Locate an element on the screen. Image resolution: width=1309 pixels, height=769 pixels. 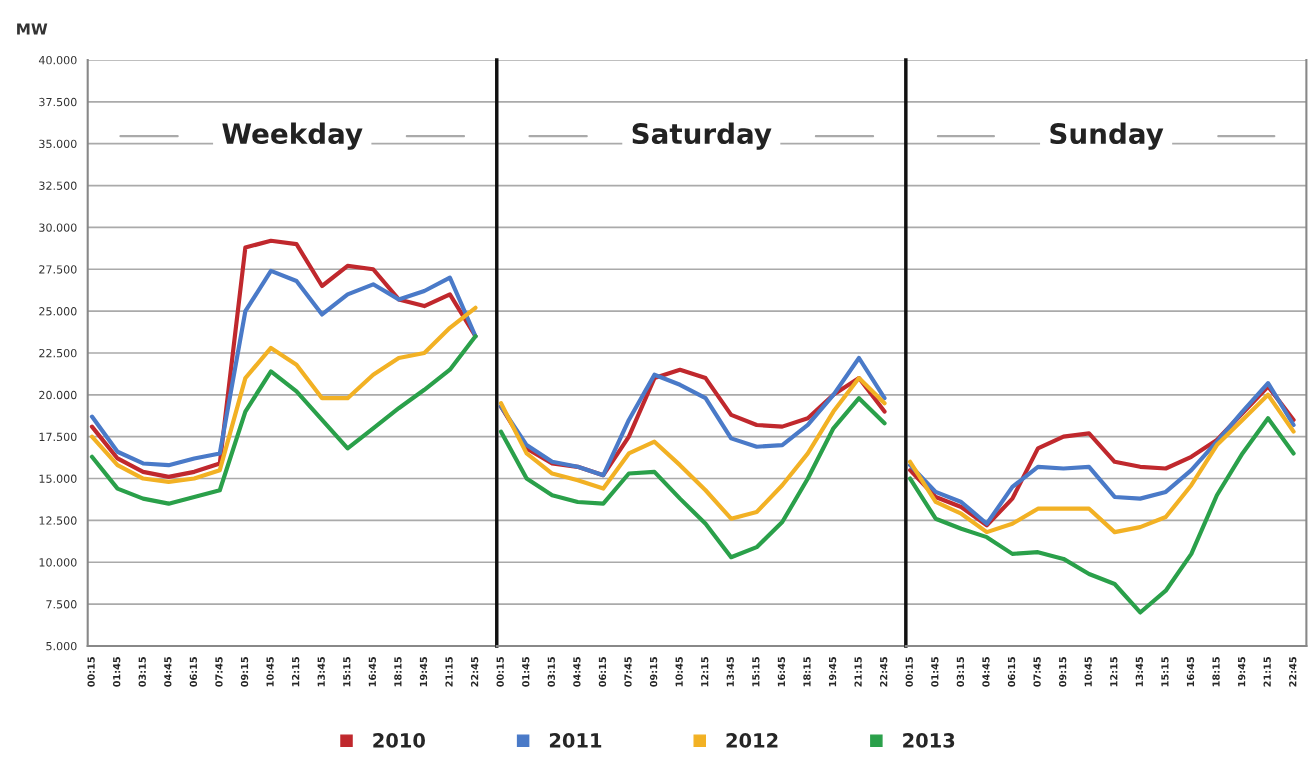
y-axis-title: MW is located at coordinates (32, 29).